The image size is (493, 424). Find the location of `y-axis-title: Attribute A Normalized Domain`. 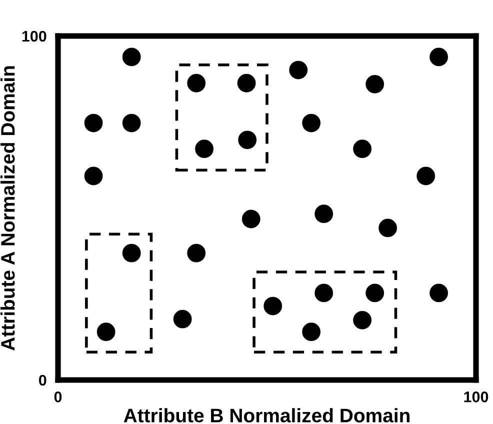

y-axis-title: Attribute A Normalized Domain is located at coordinates (7, 208).